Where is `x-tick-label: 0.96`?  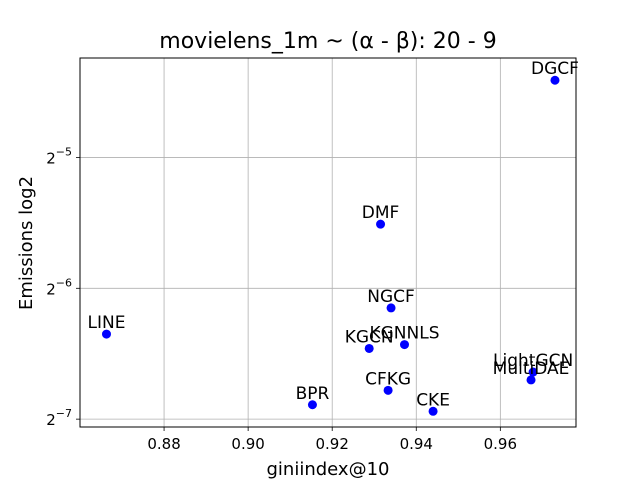
x-tick-label: 0.96 is located at coordinates (500, 444).